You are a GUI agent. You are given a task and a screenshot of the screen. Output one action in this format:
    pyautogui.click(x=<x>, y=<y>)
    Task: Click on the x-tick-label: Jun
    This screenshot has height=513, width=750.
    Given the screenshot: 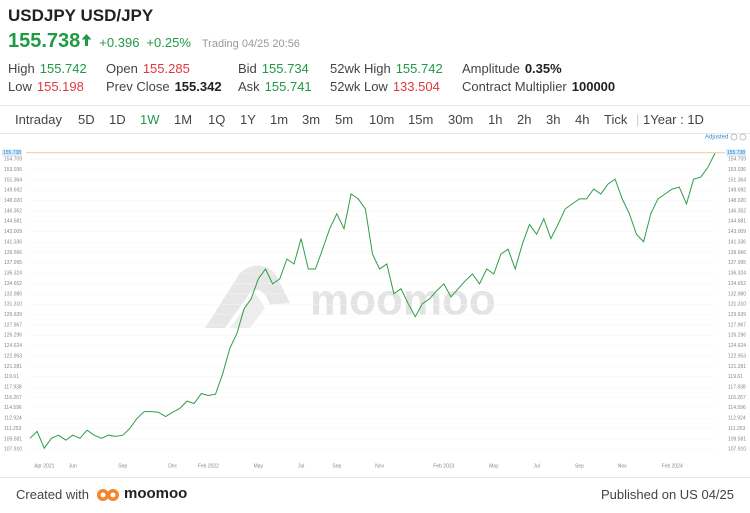 What is the action you would take?
    pyautogui.click(x=73, y=466)
    